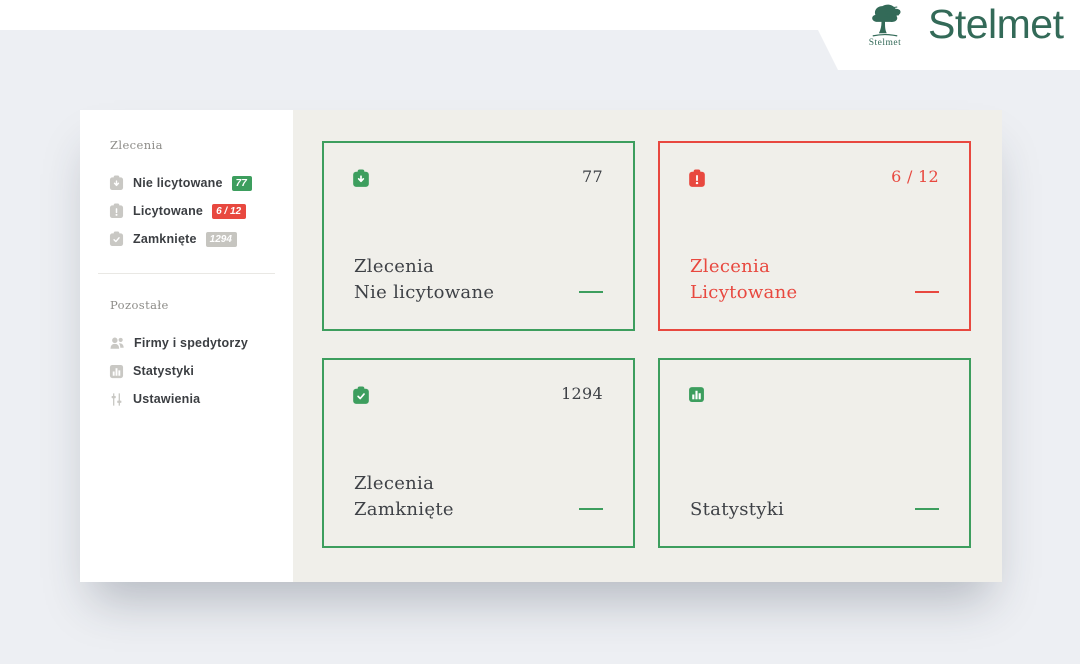 The height and width of the screenshot is (664, 1080). I want to click on tree-logo-icon: Stelmet, so click(885, 24).